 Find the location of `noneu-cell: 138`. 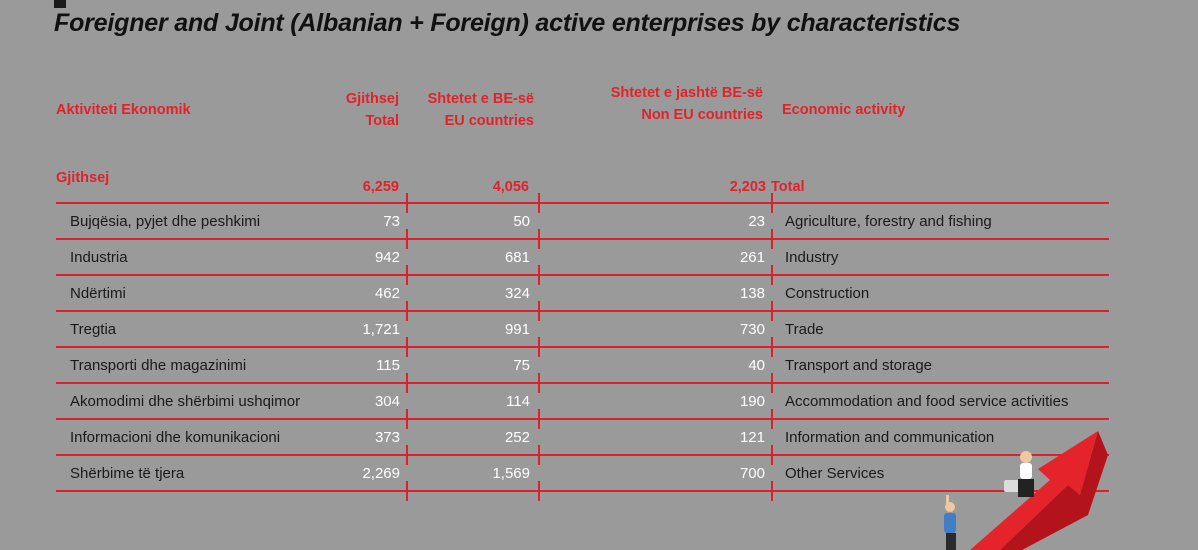

noneu-cell: 138 is located at coordinates (752, 293).